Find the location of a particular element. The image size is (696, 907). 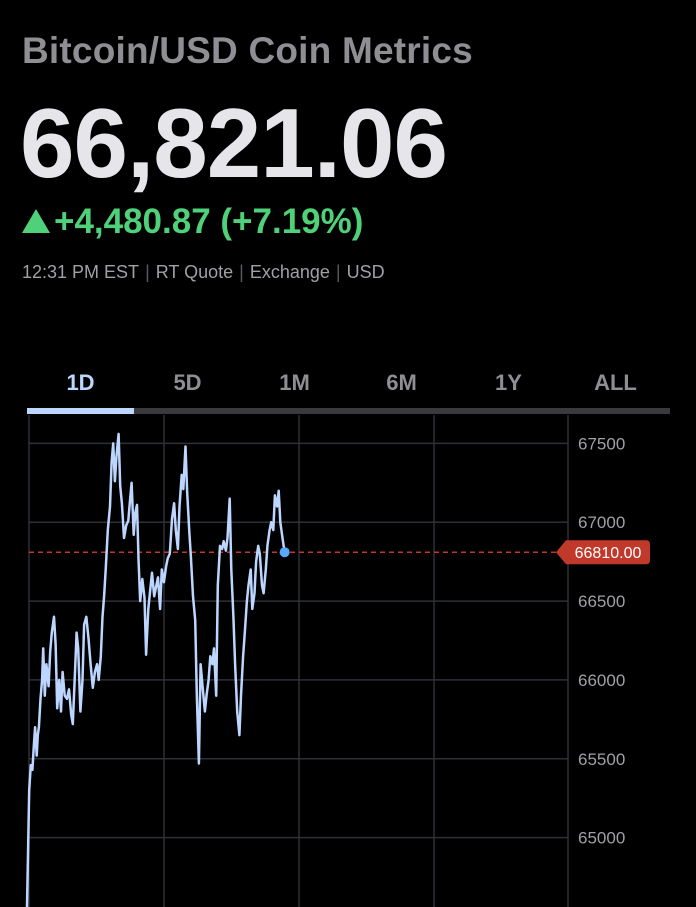

reference-label-badge is located at coordinates (603, 552).